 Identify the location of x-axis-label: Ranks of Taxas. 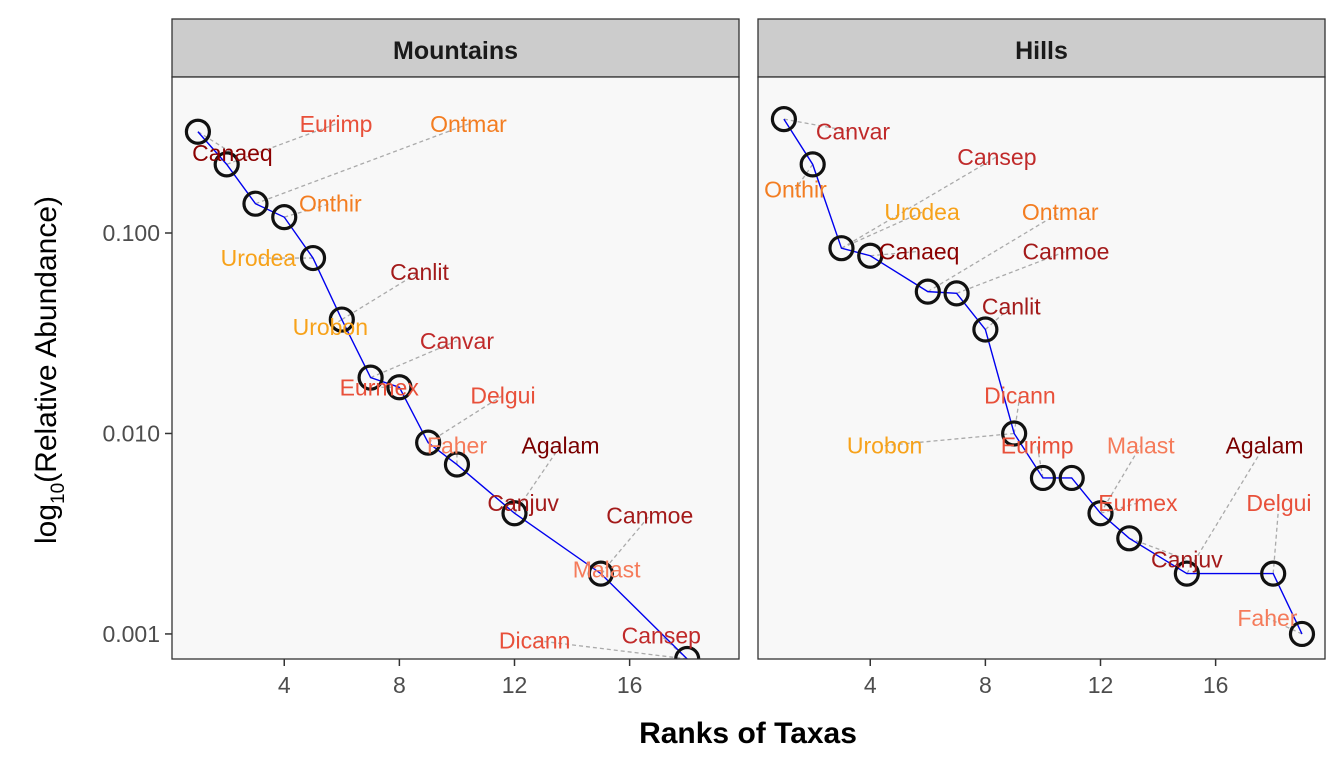
(748, 733).